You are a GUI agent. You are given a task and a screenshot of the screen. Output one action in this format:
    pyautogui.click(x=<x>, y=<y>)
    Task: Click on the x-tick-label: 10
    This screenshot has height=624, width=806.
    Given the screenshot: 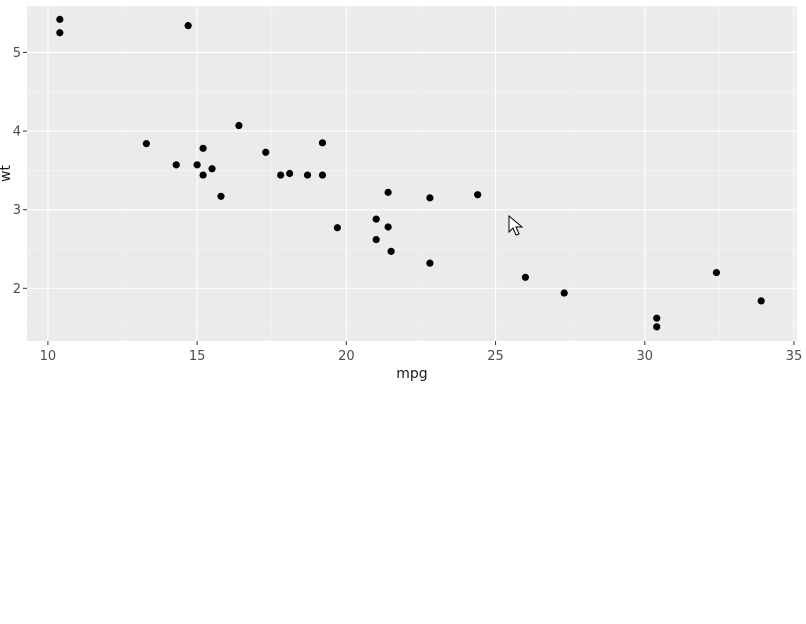 What is the action you would take?
    pyautogui.click(x=48, y=356)
    